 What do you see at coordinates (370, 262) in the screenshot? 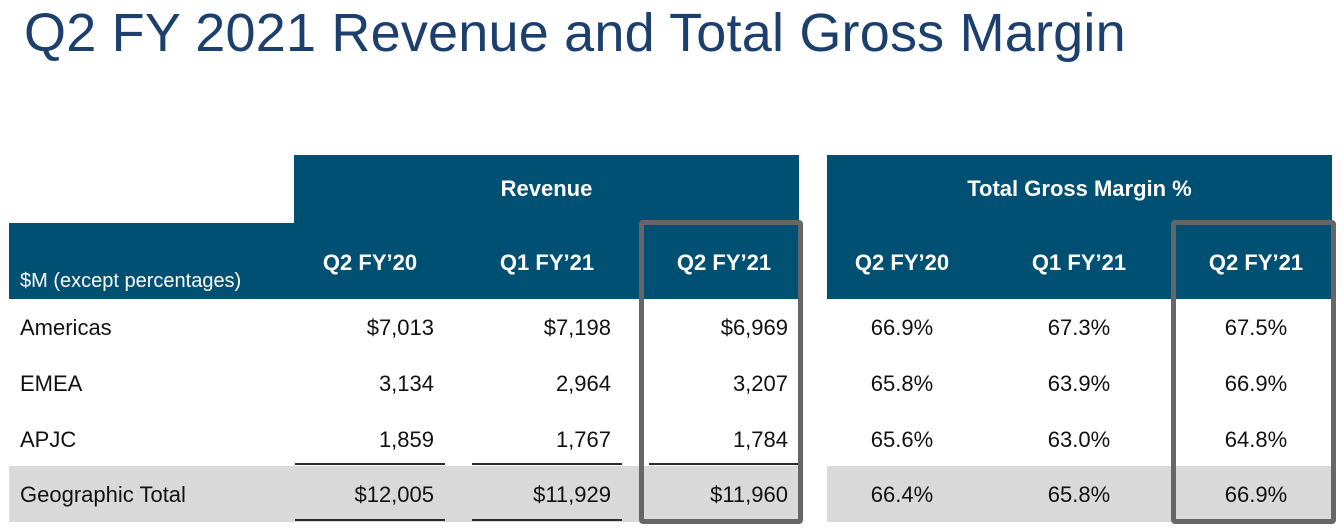
I see `revenue-col-header-q2fy20: Q2 FY’20` at bounding box center [370, 262].